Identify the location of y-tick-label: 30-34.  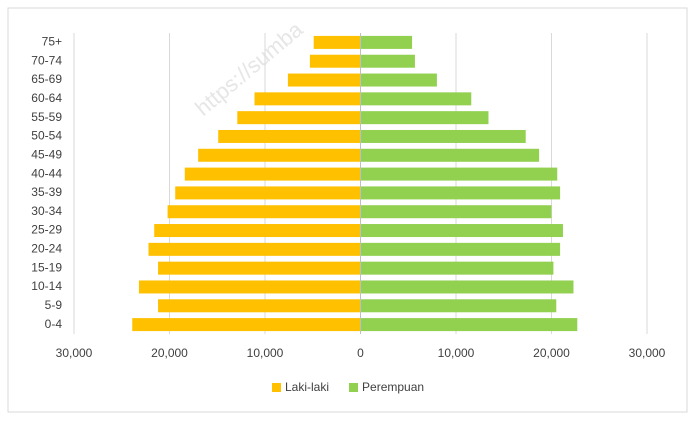
(46, 211).